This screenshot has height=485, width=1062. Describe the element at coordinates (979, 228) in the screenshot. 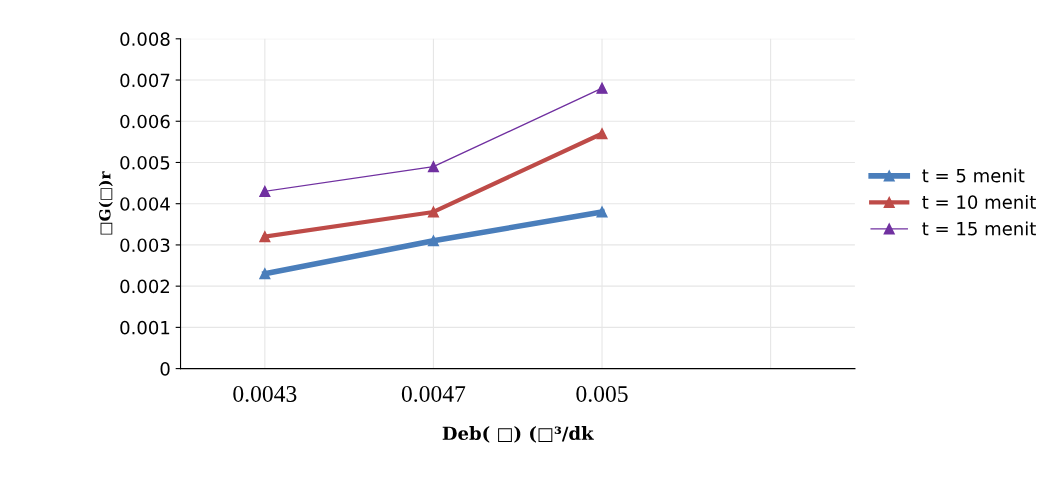

I see `legend-label: t = 15 menit` at that location.